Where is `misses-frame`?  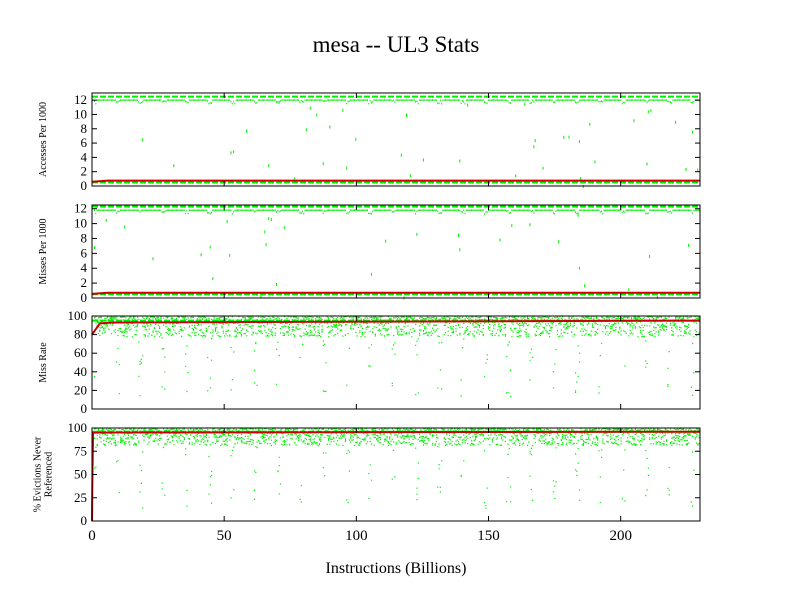 misses-frame is located at coordinates (396, 251).